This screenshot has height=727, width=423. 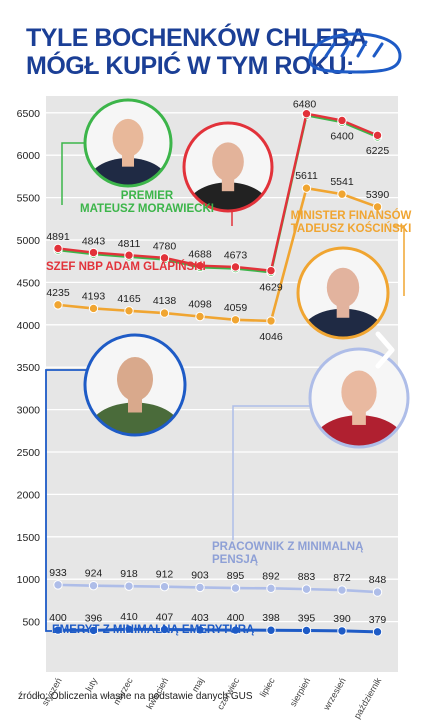 What do you see at coordinates (342, 136) in the screenshot?
I see `data-label-morawiecki-8: 6400` at bounding box center [342, 136].